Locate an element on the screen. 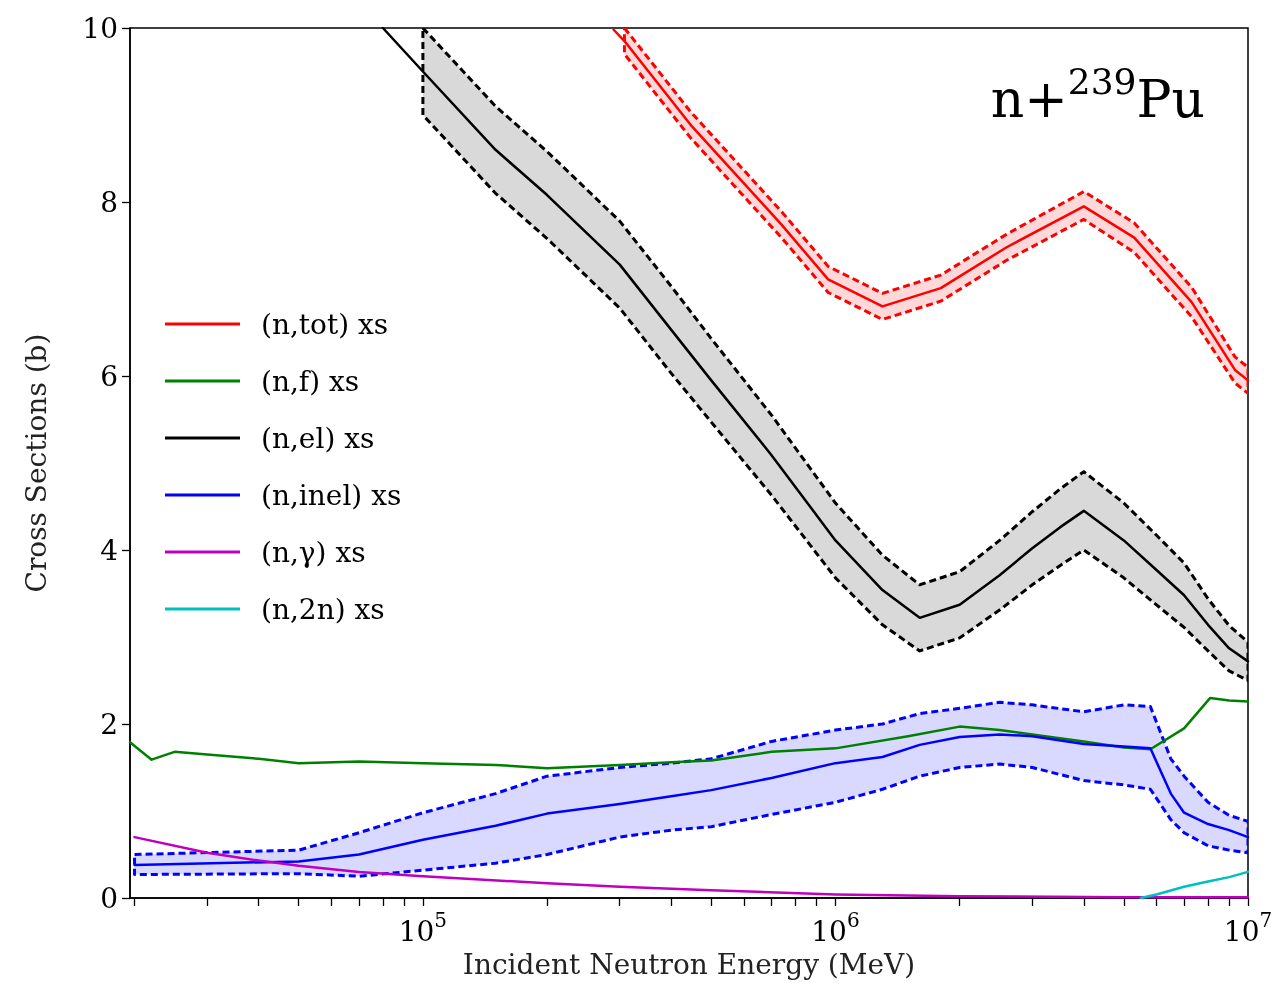 The height and width of the screenshot is (1003, 1281). y-tick-label: 2 is located at coordinates (109, 724).